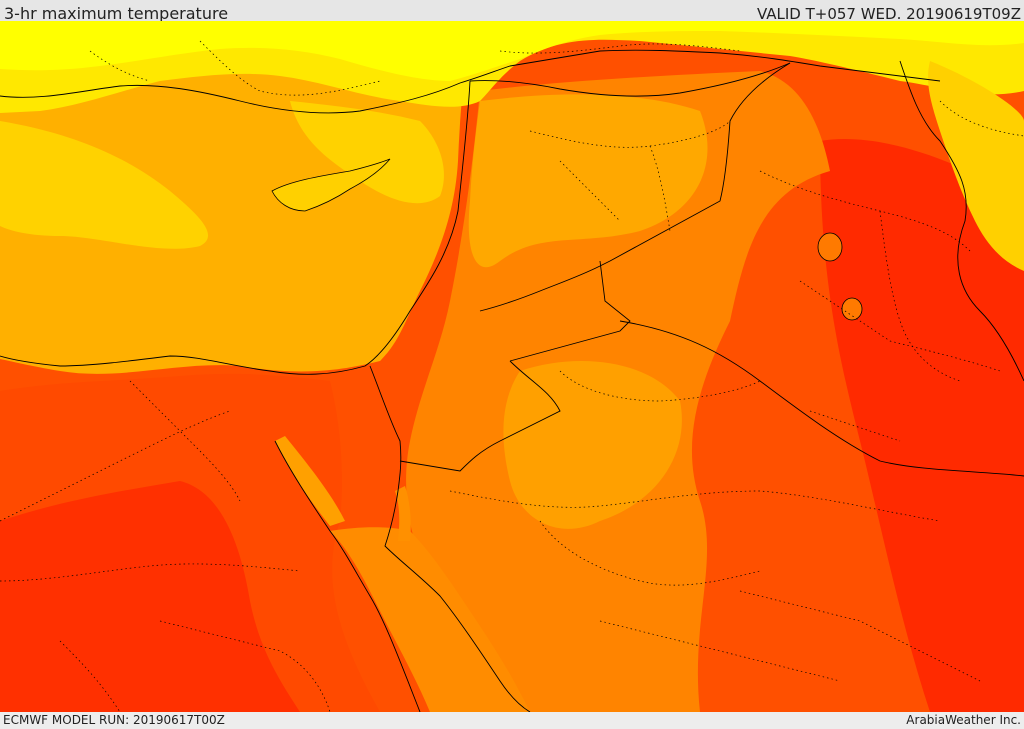  What do you see at coordinates (104, 185) in the screenshot?
I see `temperature-zone-gold-sea` at bounding box center [104, 185].